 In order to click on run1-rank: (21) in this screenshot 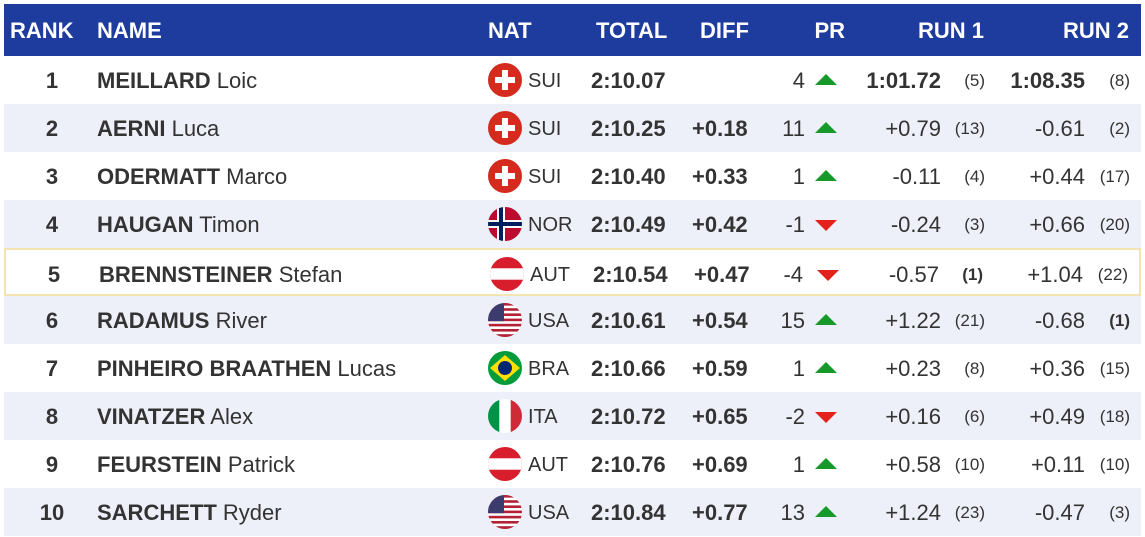, I will do `click(969, 320)`.